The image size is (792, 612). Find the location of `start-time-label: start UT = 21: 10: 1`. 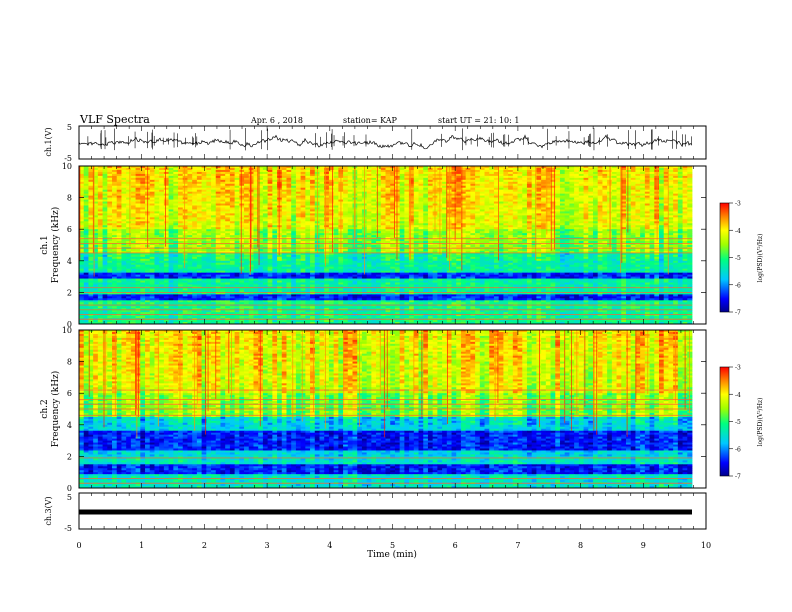

start-time-label: start UT = 21: 10: 1 is located at coordinates (478, 120).